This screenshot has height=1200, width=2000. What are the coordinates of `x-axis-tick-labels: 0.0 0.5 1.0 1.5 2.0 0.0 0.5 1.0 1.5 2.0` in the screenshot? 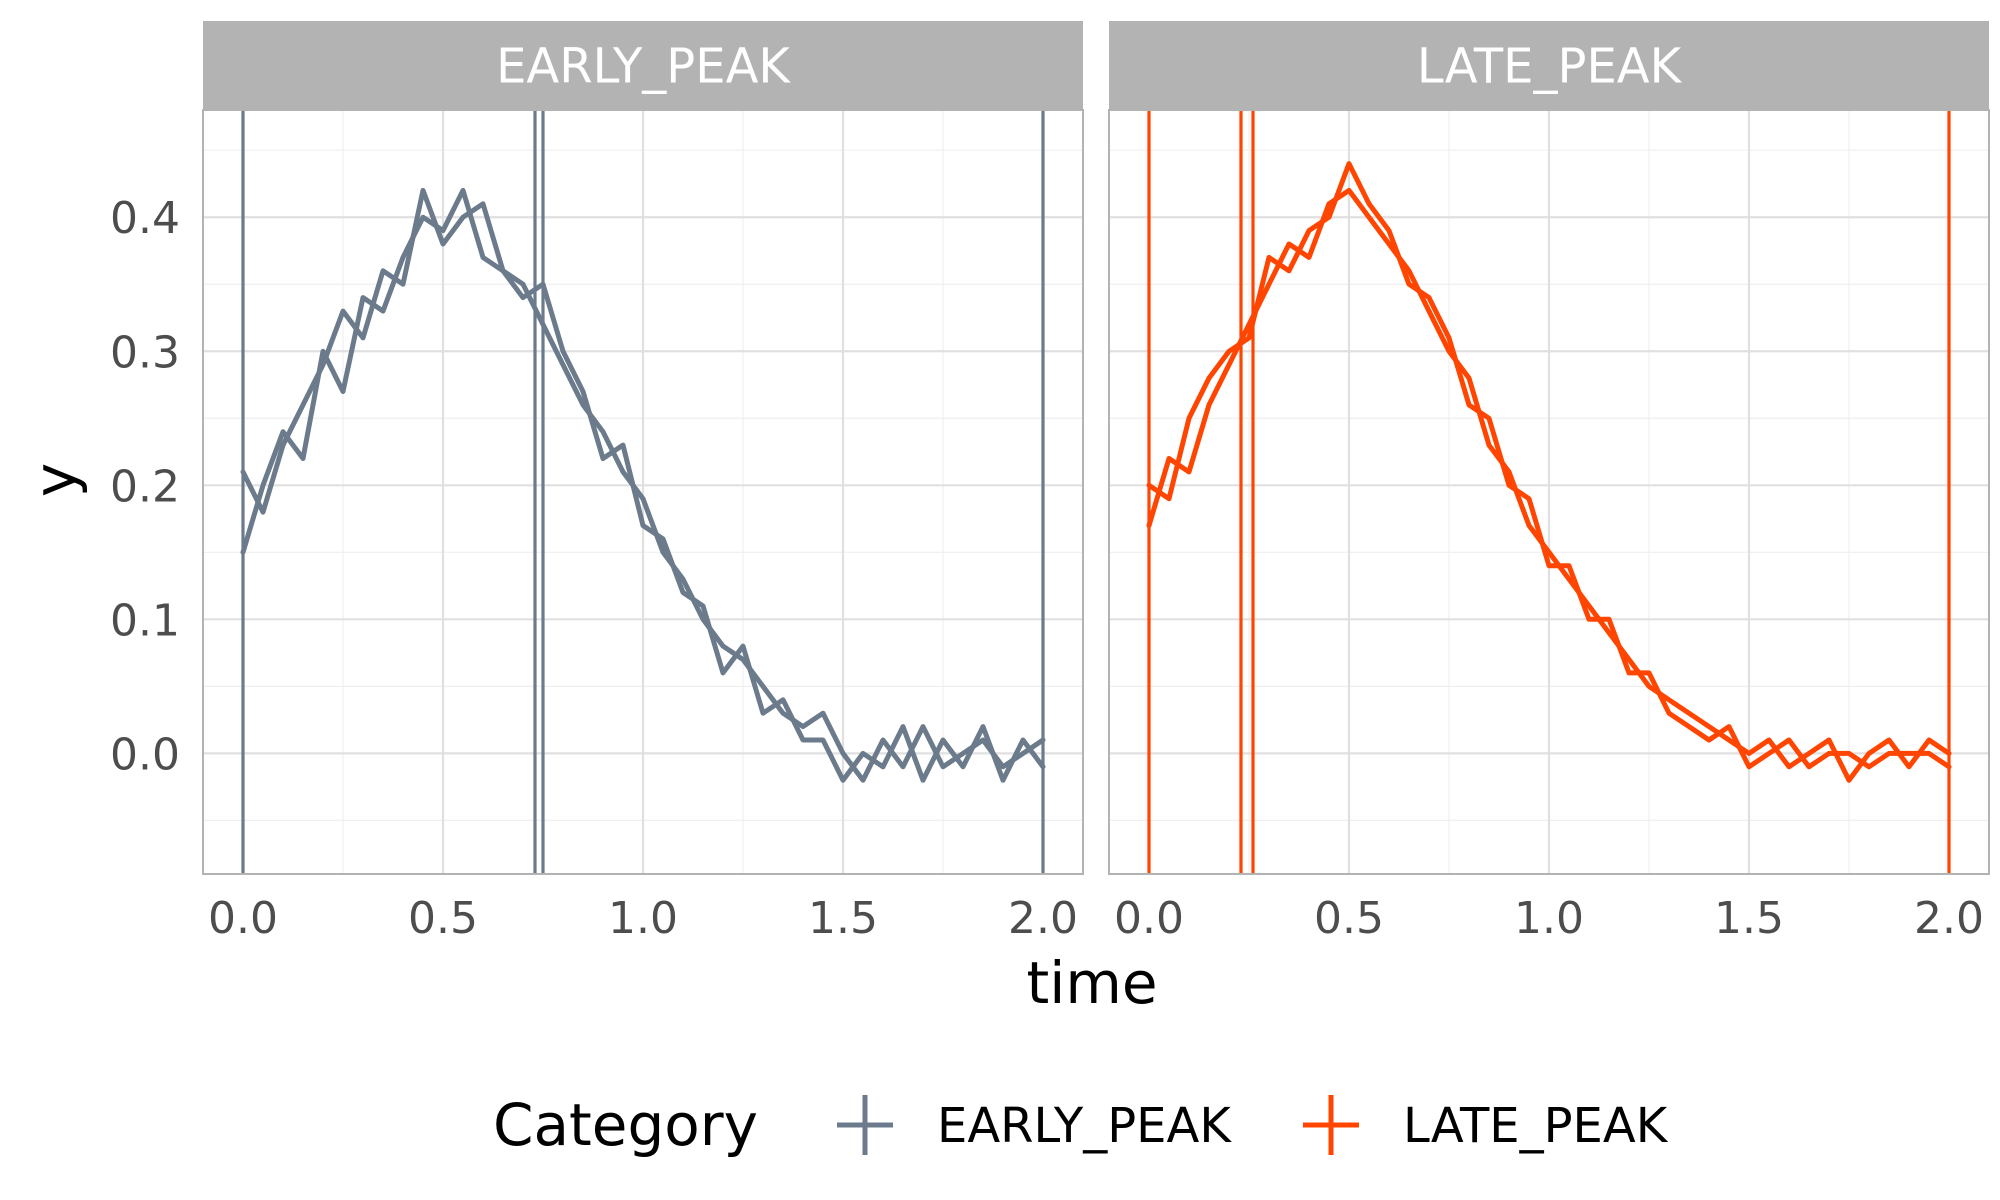 It's located at (1096, 918).